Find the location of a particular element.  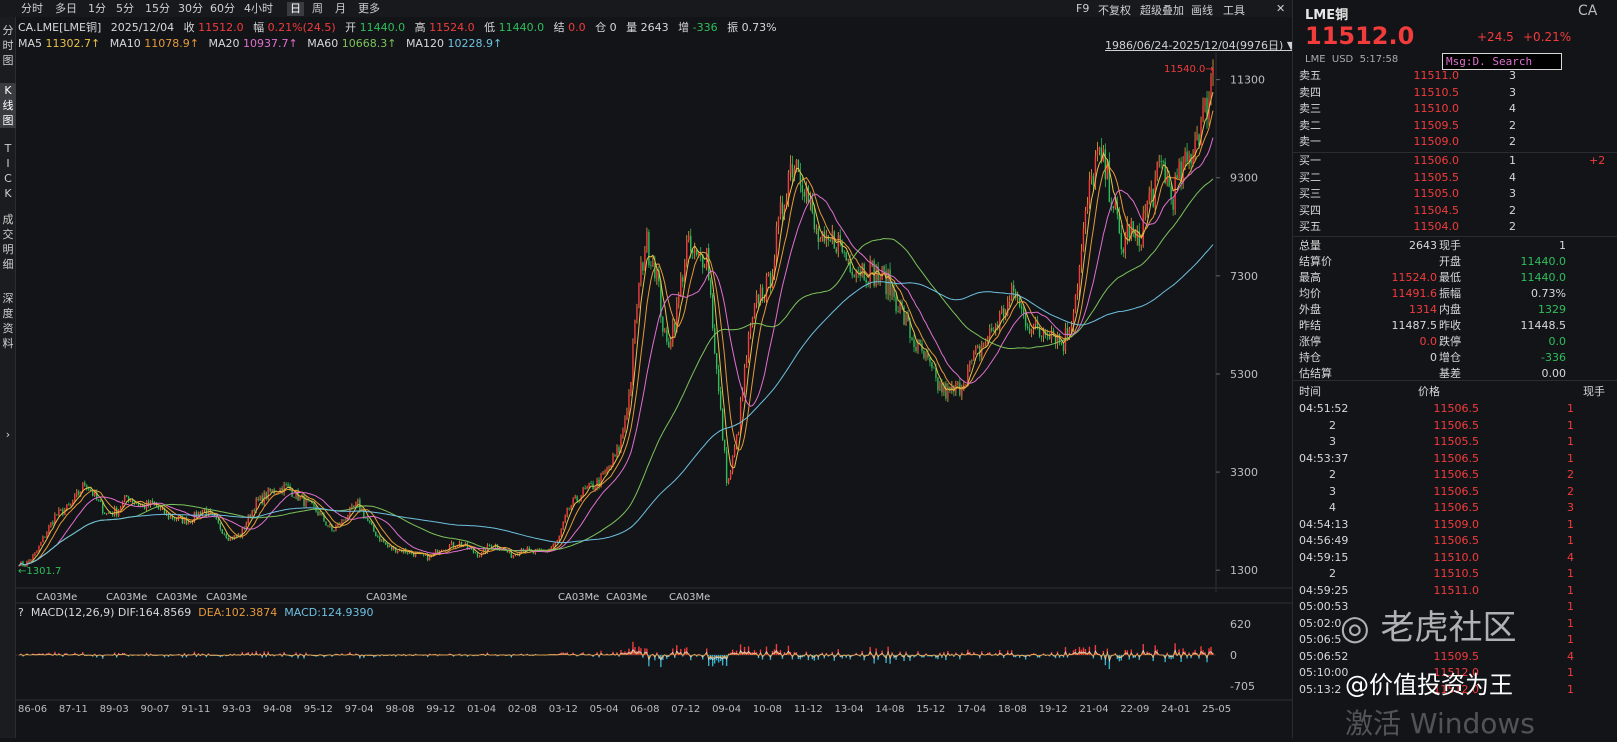

contract-label: CA03Me is located at coordinates (56, 597).